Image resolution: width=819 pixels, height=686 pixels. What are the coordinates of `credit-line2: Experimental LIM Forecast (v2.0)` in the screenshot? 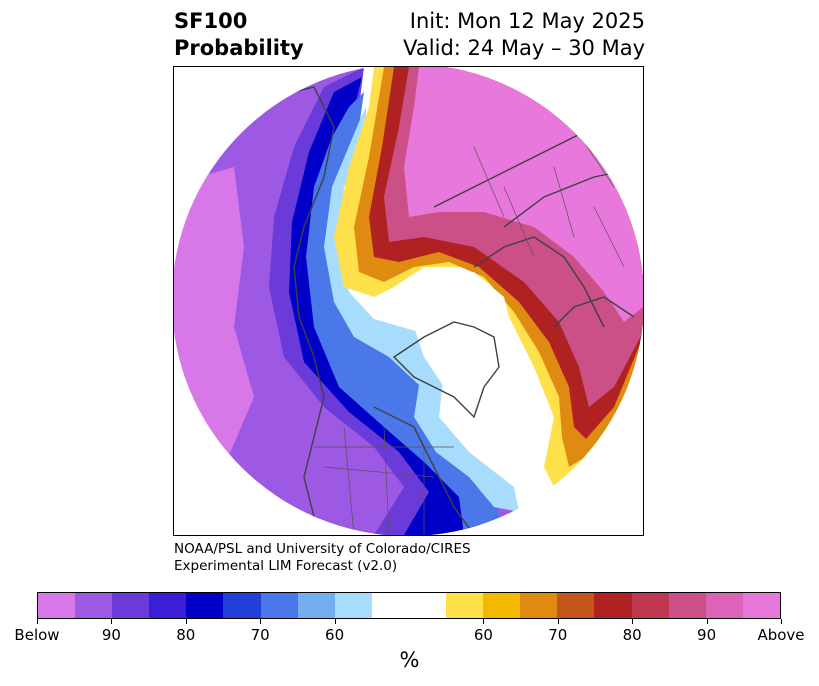 It's located at (286, 566).